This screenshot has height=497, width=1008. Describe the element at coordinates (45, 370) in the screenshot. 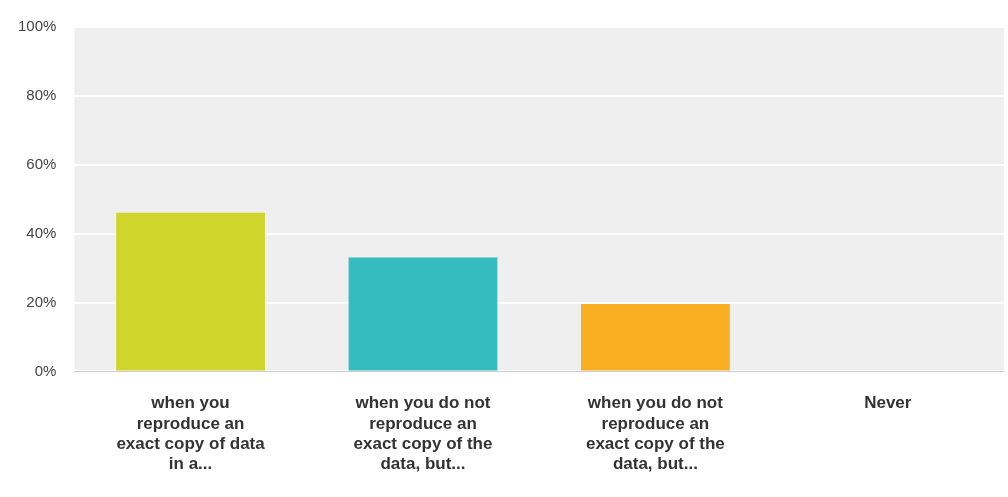

I see `y-tick-label: 0%` at that location.